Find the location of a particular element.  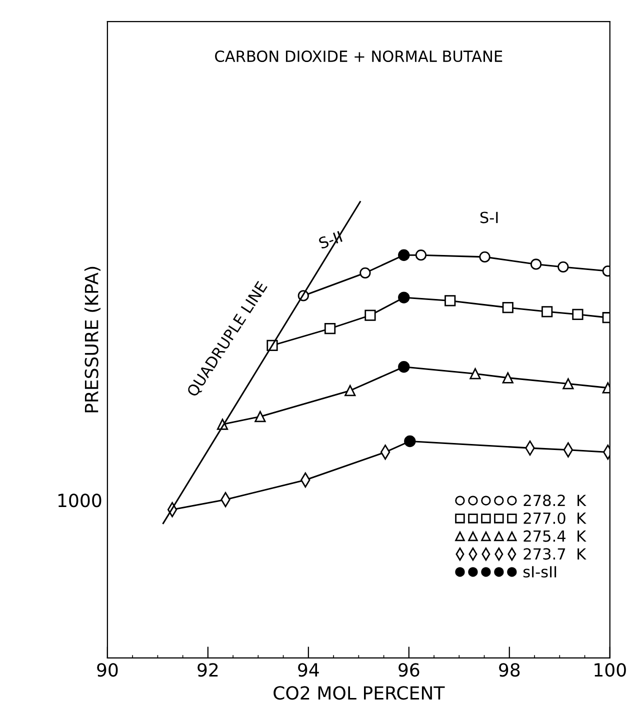

annotation: S-I is located at coordinates (489, 218).